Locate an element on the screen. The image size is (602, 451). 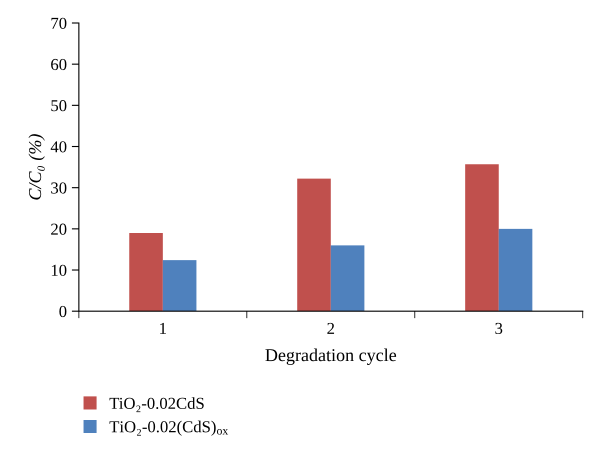
y-tick-label: 20 is located at coordinates (58, 229).